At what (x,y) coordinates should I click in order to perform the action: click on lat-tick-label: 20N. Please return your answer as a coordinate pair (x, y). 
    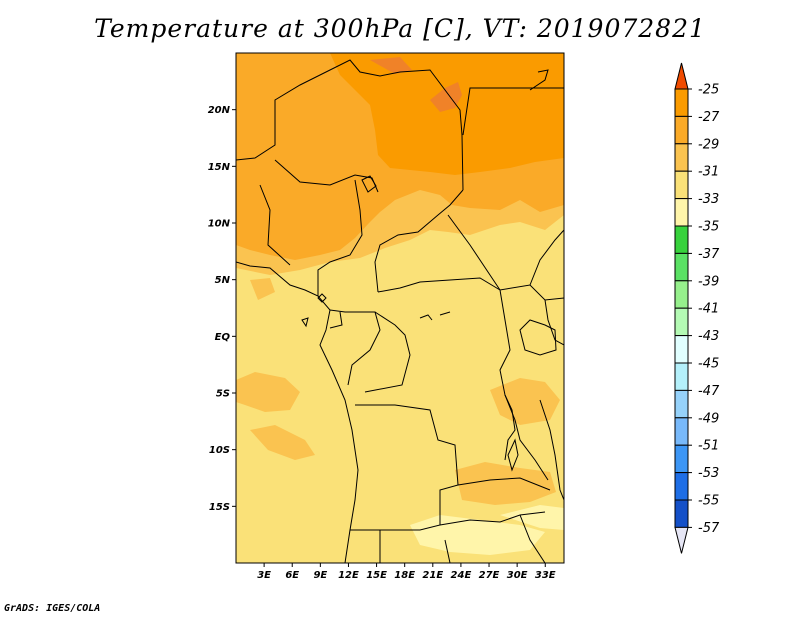
    Looking at the image, I should click on (219, 110).